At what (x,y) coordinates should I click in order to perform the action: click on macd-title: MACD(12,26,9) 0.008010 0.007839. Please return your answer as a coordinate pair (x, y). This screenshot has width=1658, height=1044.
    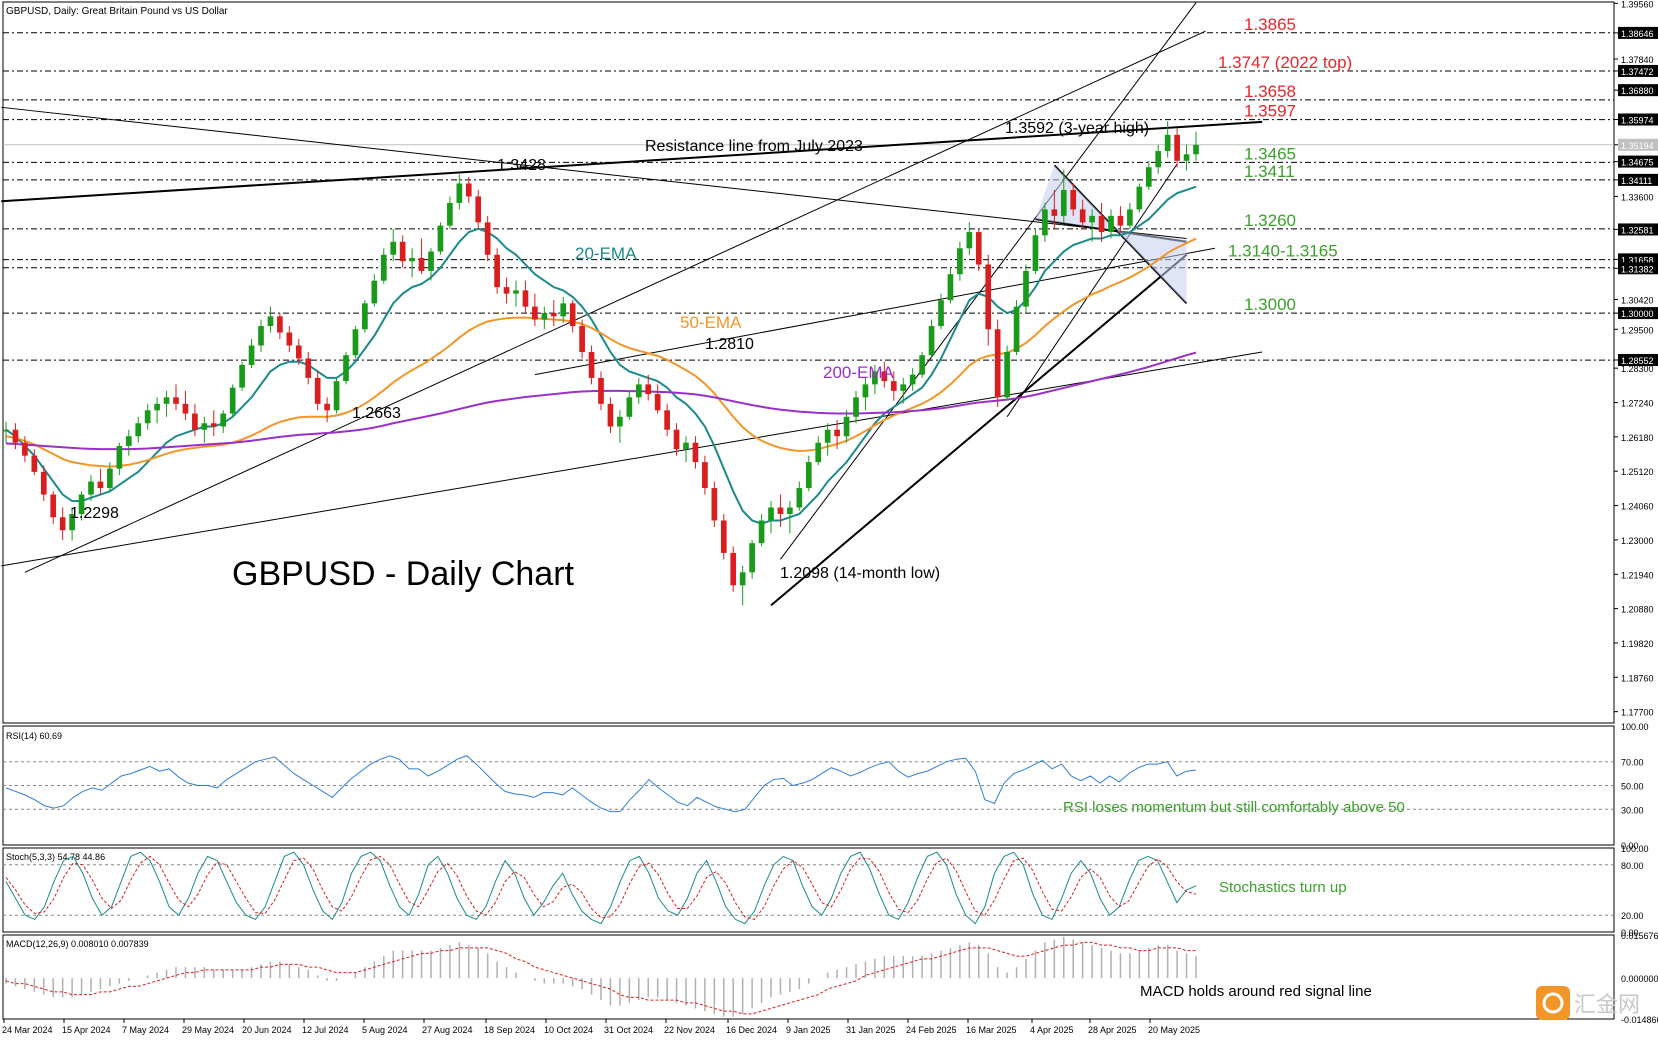
    Looking at the image, I should click on (77, 944).